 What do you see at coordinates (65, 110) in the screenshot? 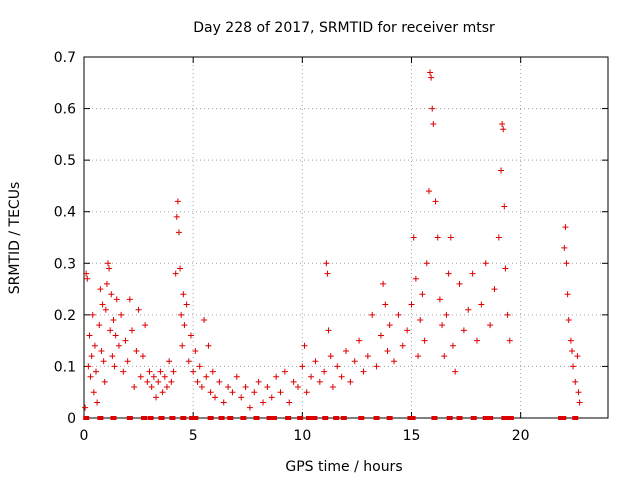
I see `y-tick-label: 0.6` at bounding box center [65, 110].